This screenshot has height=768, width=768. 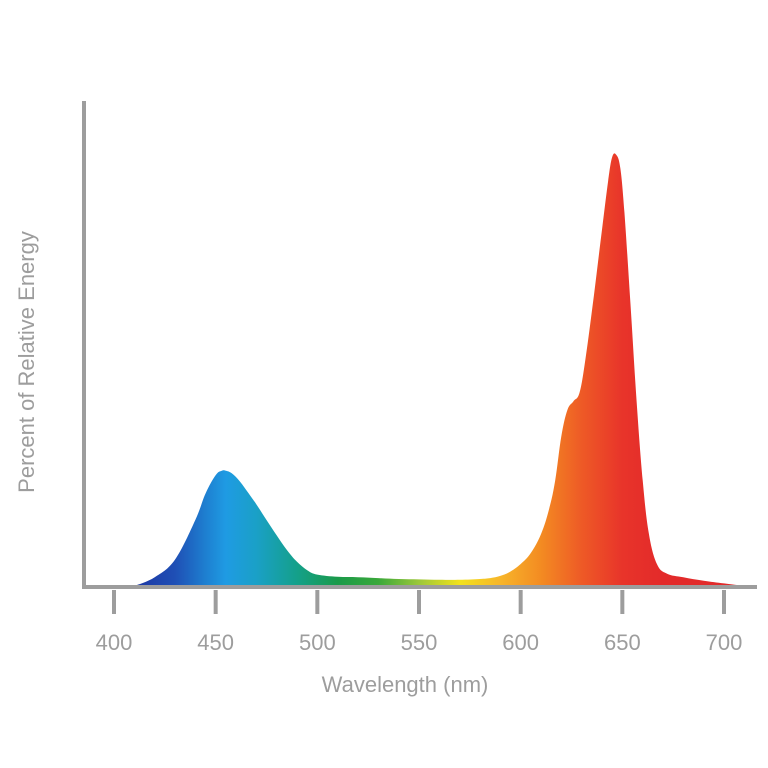 I want to click on x-tick-label-650: 650, so click(x=622, y=642).